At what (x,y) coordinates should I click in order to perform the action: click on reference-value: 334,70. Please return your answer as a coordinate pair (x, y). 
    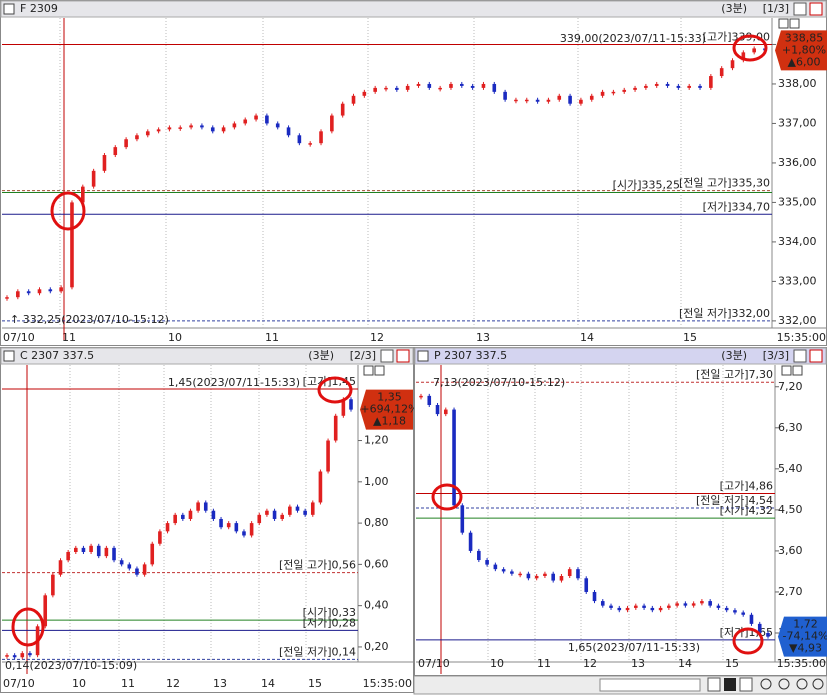
    Looking at the image, I should click on (751, 206).